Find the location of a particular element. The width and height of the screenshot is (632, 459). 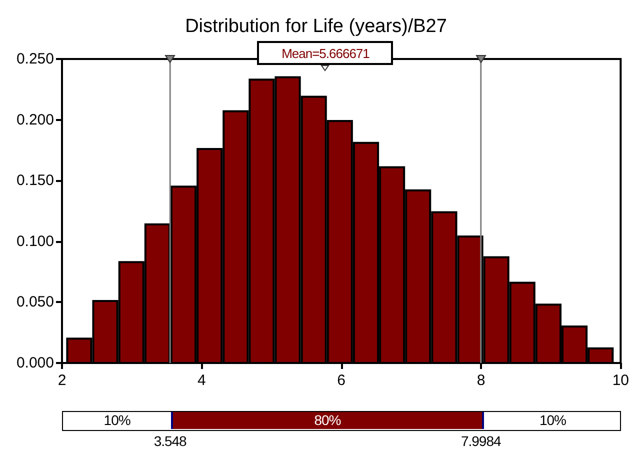

callout-box: Mean=5.666671 is located at coordinates (325, 53).